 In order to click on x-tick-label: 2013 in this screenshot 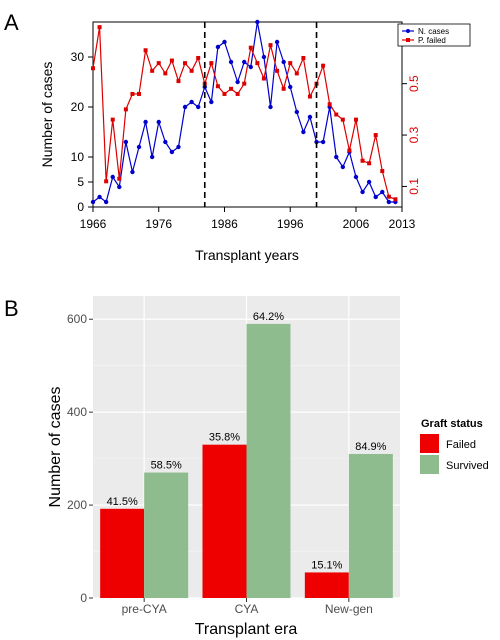, I will do `click(402, 224)`.